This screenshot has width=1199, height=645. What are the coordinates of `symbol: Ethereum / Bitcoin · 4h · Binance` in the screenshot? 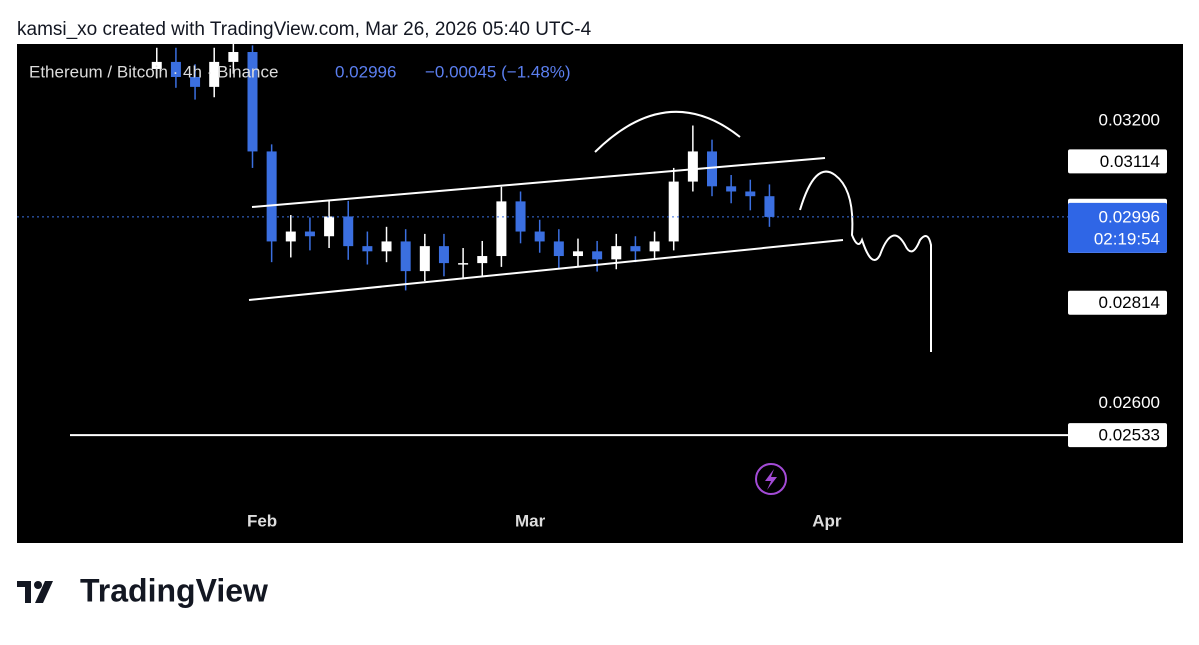 It's located at (153, 71).